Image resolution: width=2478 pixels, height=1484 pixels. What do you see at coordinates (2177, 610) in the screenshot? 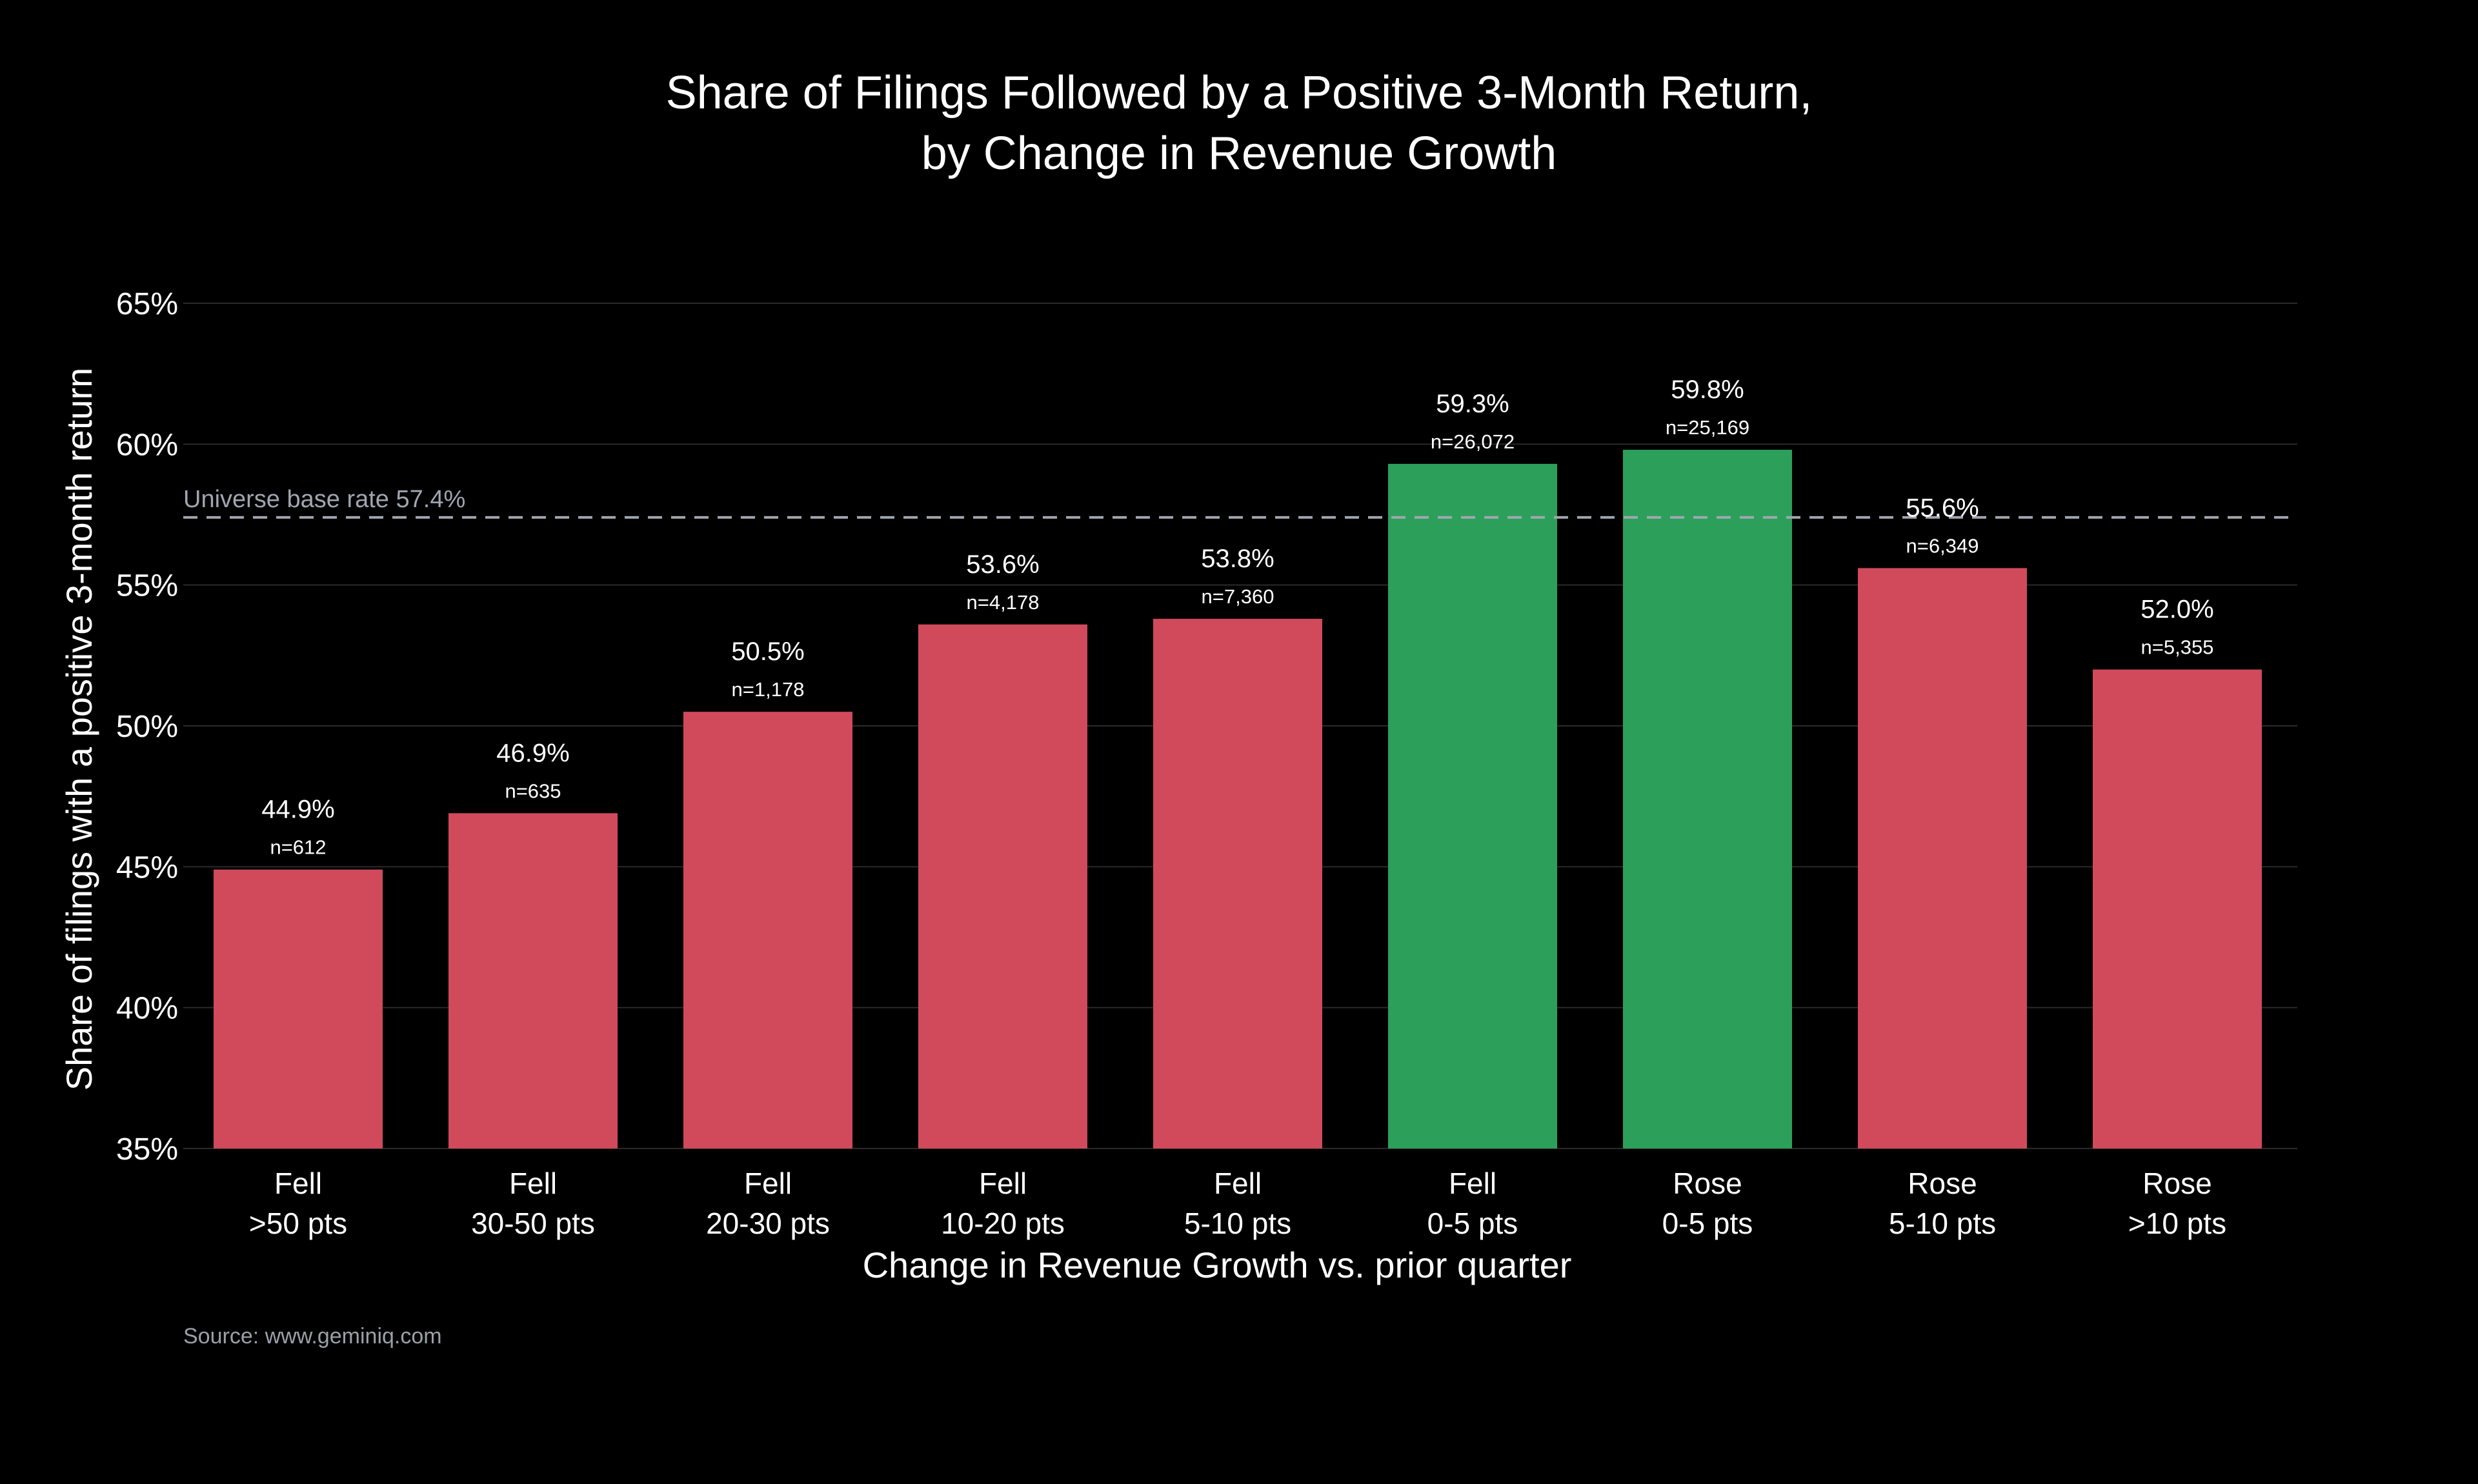
I see `value-label: 52.0%` at bounding box center [2177, 610].